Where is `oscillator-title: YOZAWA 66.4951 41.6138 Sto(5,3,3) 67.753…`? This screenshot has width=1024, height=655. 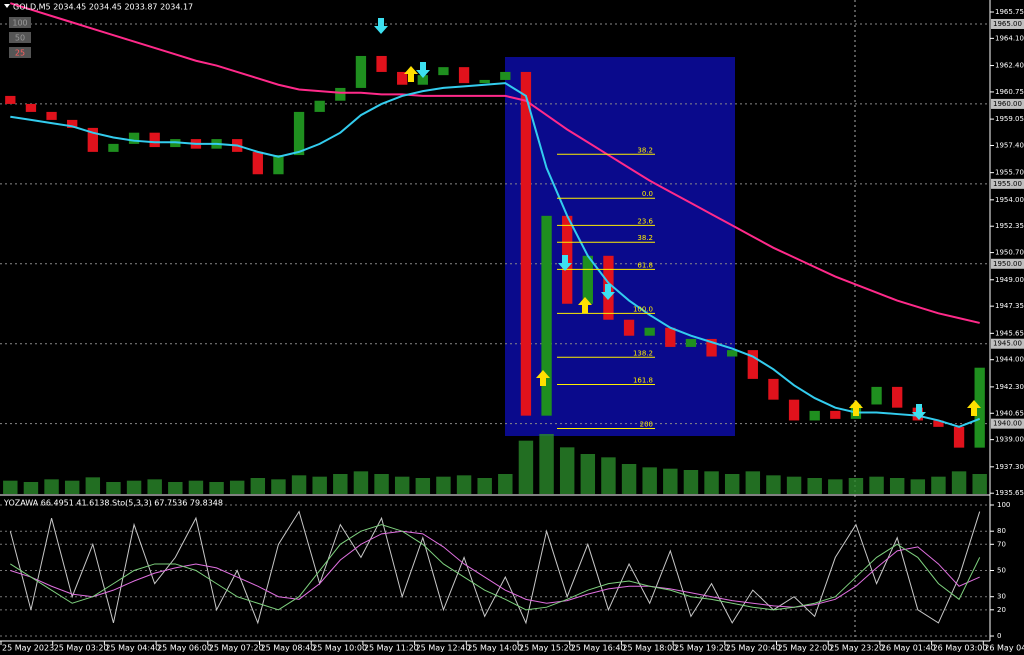 oscillator-title: YOZAWA 66.4951 41.6138 Sto(5,3,3) 67.753… is located at coordinates (113, 503).